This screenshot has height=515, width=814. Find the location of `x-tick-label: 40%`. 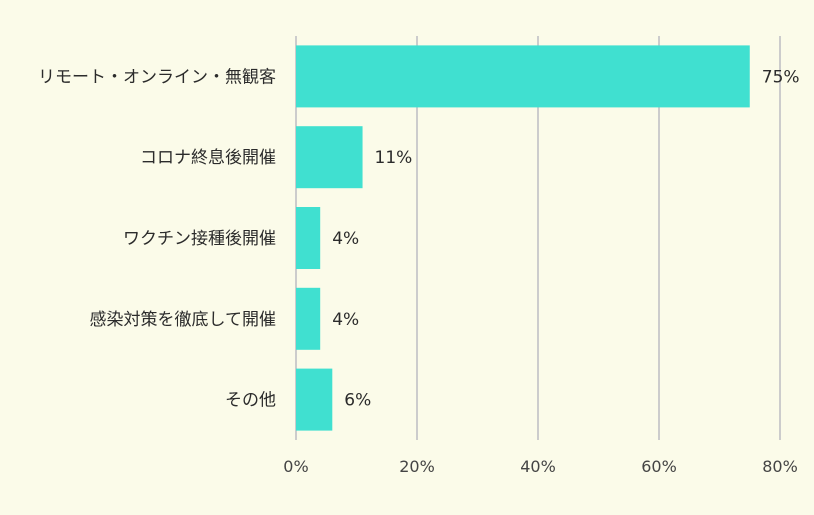

x-tick-label: 40% is located at coordinates (538, 466).